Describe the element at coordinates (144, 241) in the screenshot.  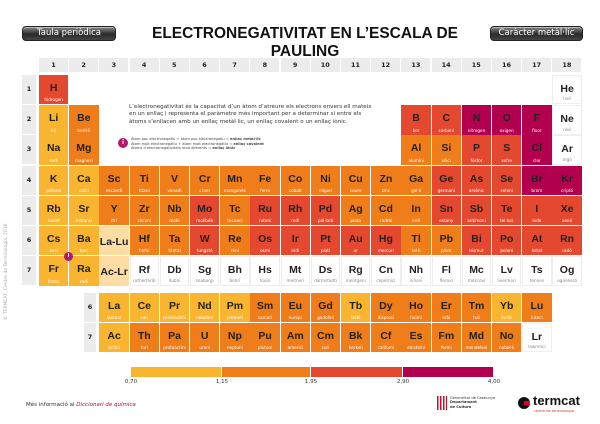
I see `element-hf: Hf hafni` at that location.